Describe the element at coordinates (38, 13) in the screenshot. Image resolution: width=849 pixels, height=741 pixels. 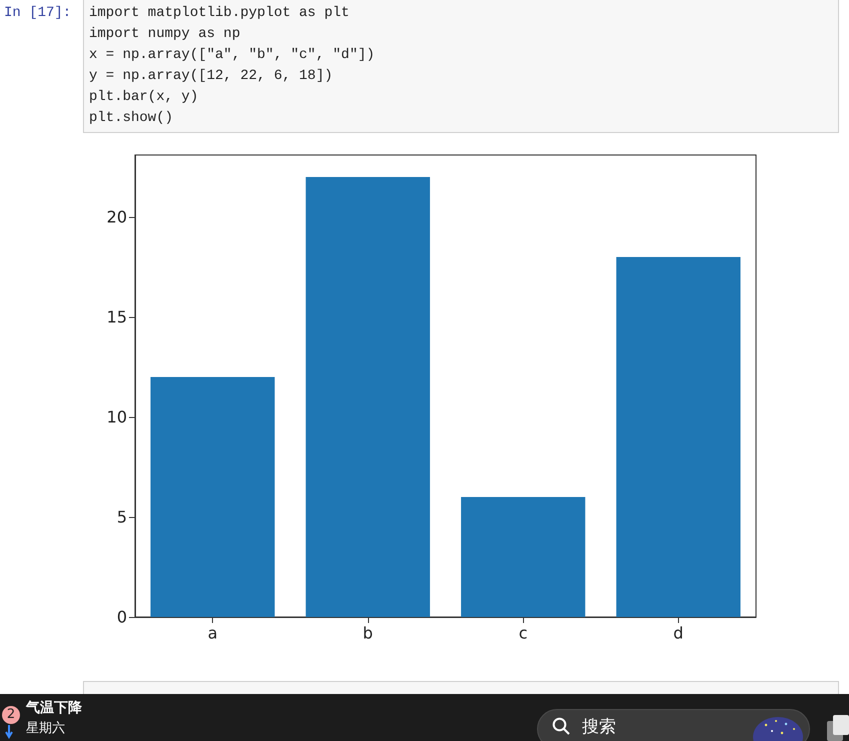
I see `text: In [17]:` at that location.